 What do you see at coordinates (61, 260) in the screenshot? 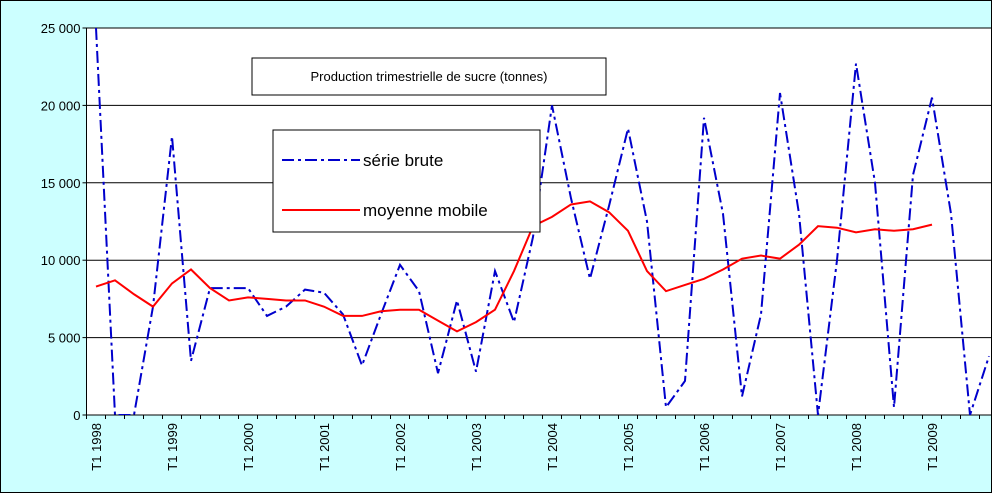
I see `y-tick-label: 10 000` at bounding box center [61, 260].